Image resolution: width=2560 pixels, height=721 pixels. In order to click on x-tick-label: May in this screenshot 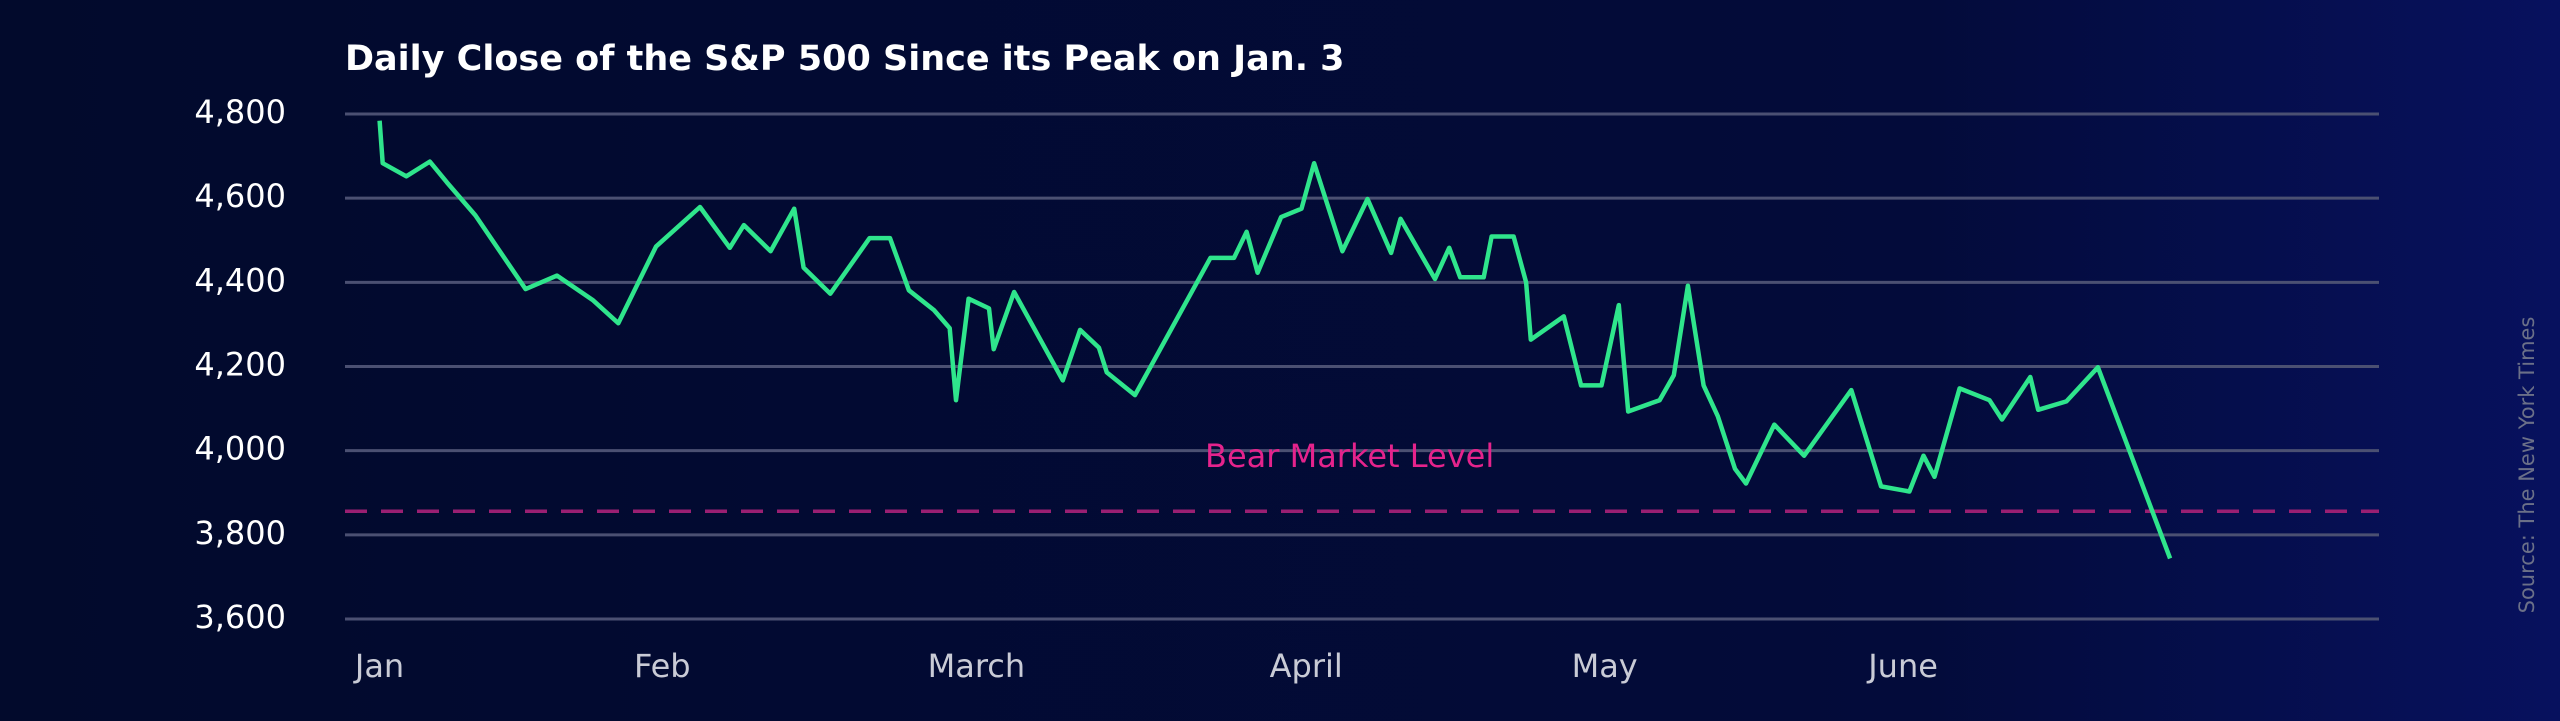, I will do `click(1605, 666)`.